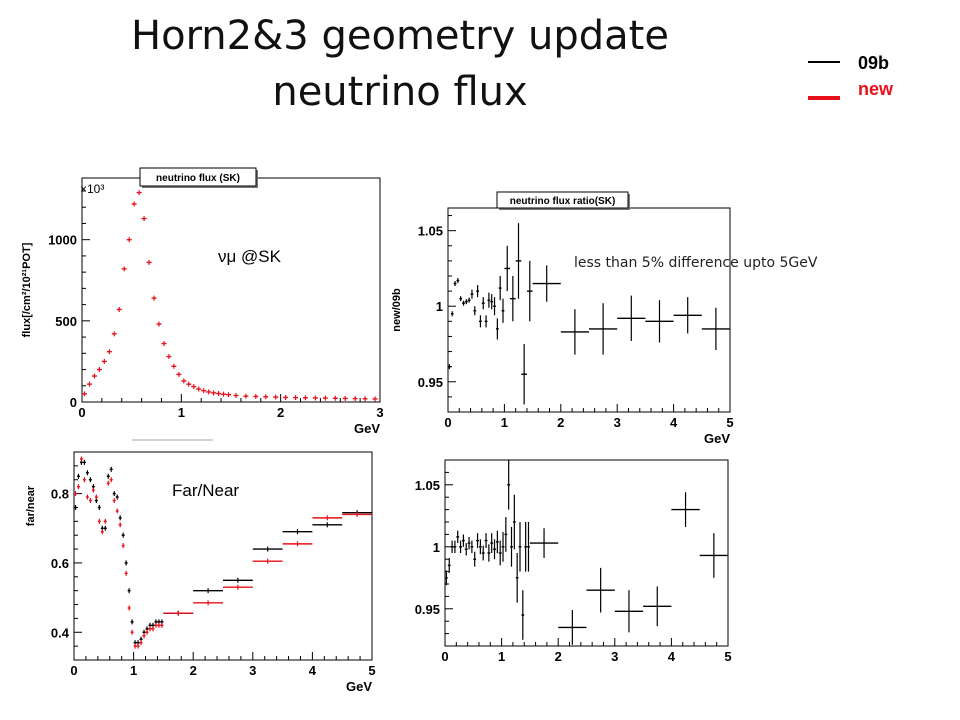 This screenshot has width=960, height=720. What do you see at coordinates (717, 438) in the screenshot?
I see `x-axis-label: GeV` at bounding box center [717, 438].